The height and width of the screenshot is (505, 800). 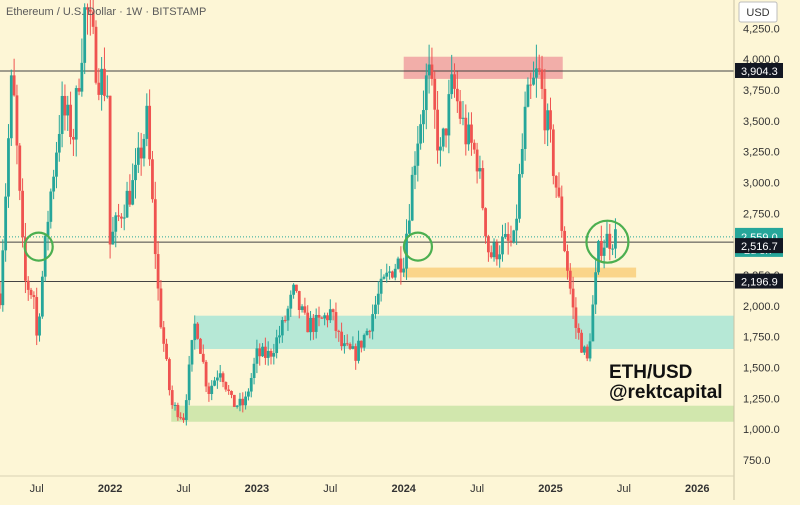 I want to click on x-tick-label: 2023, so click(x=257, y=489).